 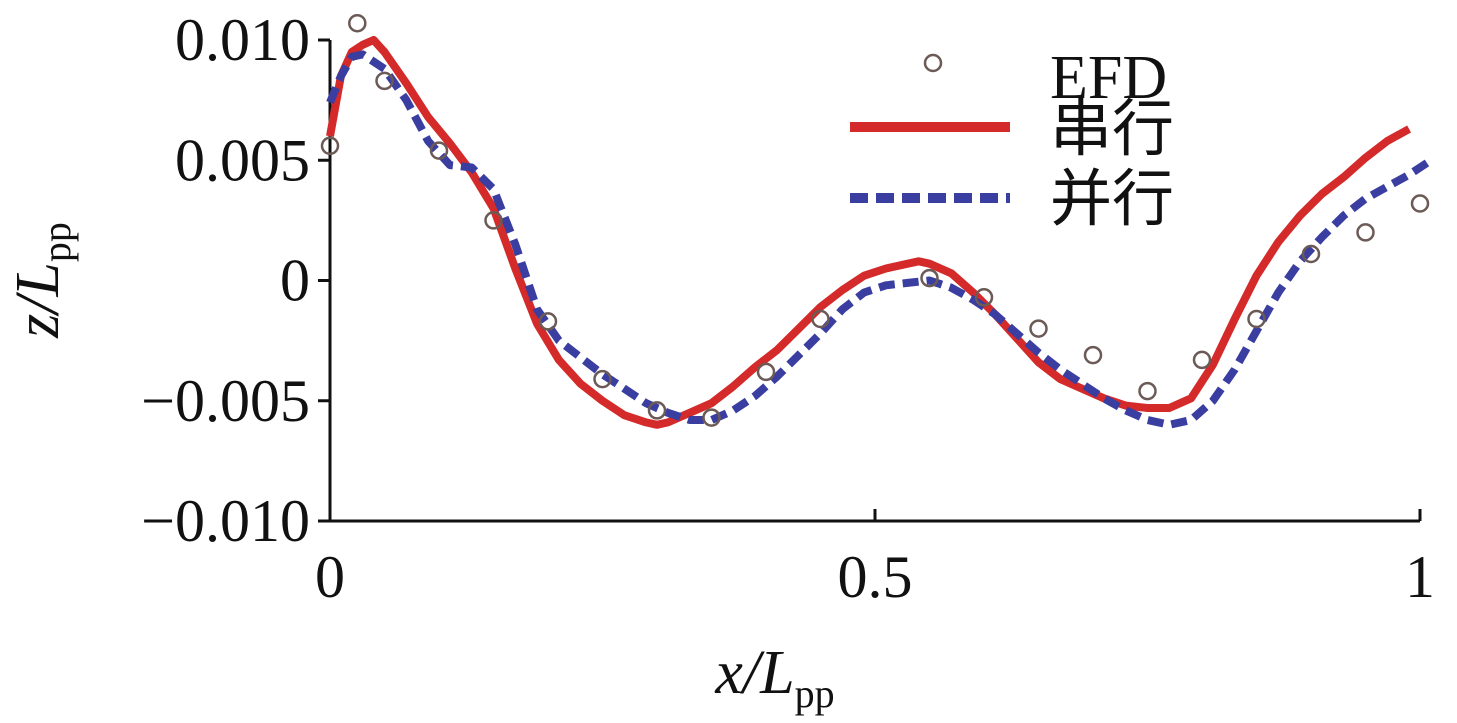 What do you see at coordinates (295, 281) in the screenshot?
I see `y-tick-label: 0` at bounding box center [295, 281].